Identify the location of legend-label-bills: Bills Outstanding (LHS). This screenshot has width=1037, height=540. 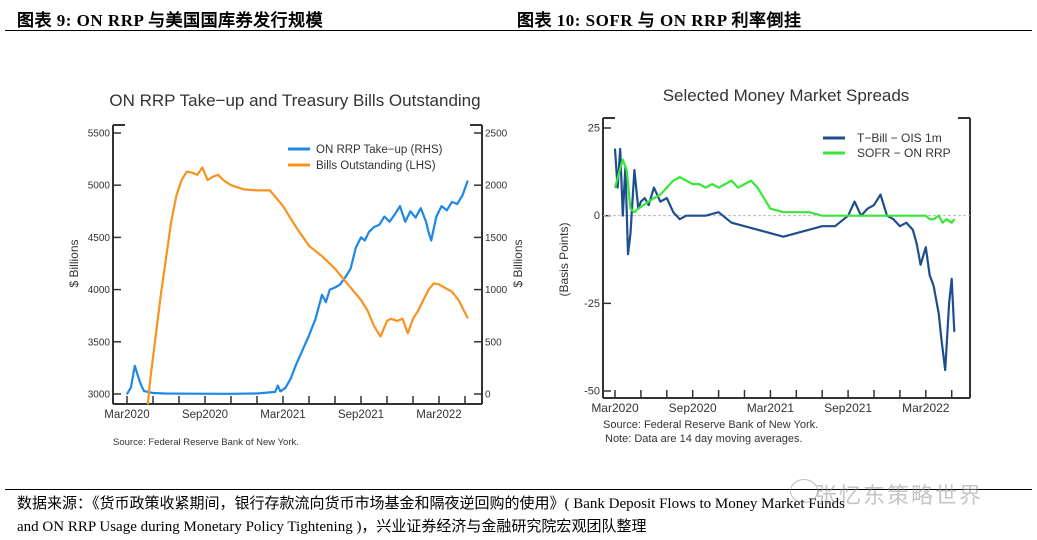
(376, 166).